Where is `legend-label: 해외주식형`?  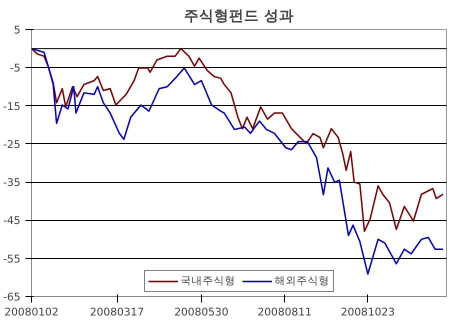
legend-label: 해외주식형 is located at coordinates (302, 281).